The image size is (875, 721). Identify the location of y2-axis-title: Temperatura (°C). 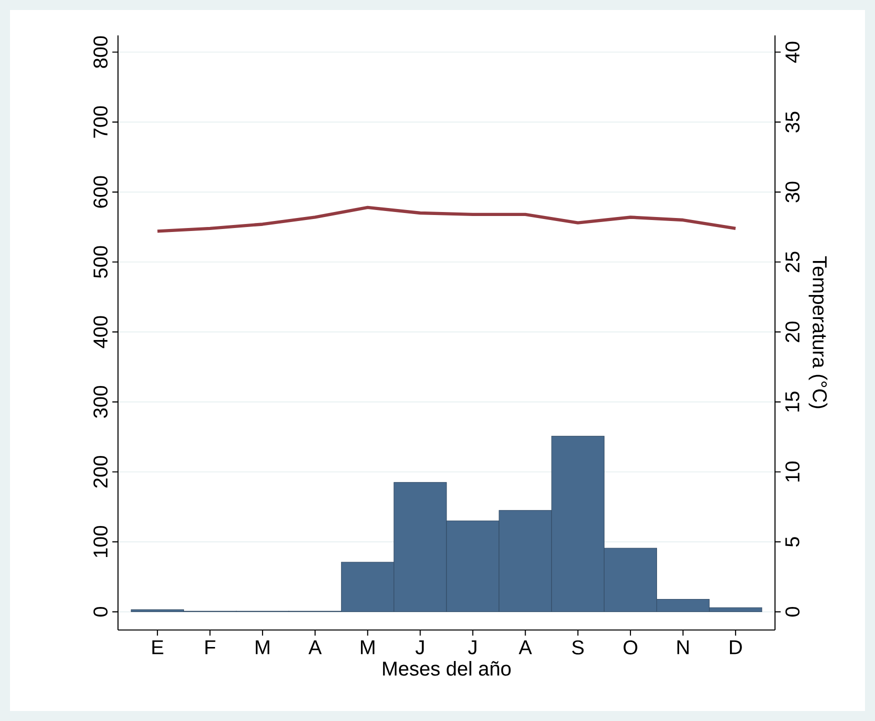
(818, 332).